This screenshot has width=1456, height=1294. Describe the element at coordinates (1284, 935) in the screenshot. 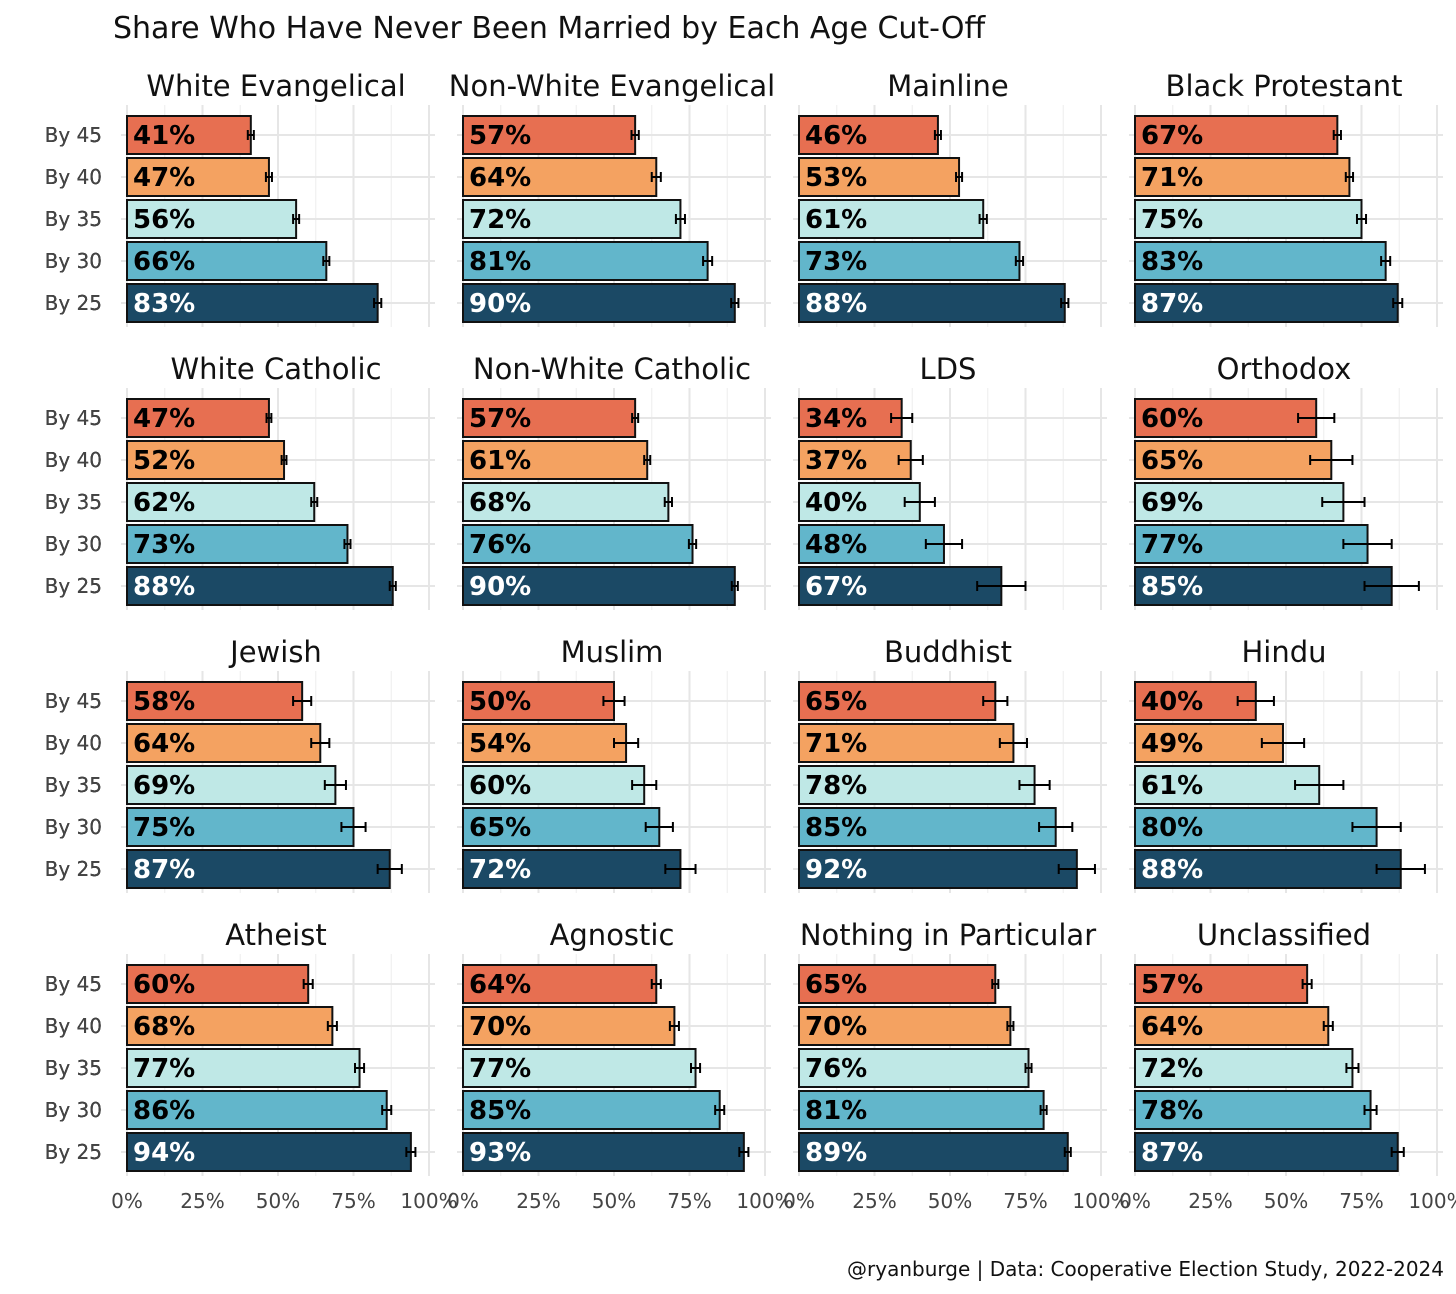

I see `panel-title: Unclassified` at that location.